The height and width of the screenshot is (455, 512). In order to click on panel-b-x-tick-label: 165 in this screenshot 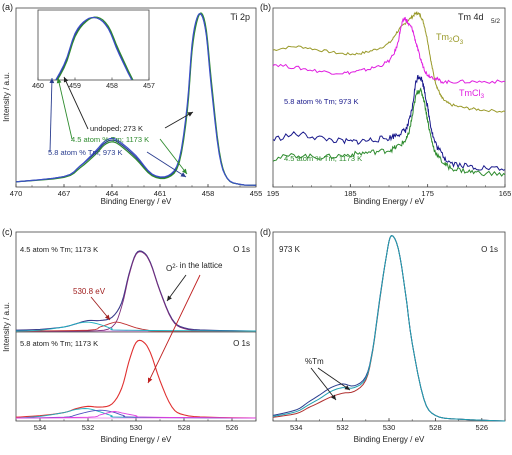, I will do `click(505, 193)`.